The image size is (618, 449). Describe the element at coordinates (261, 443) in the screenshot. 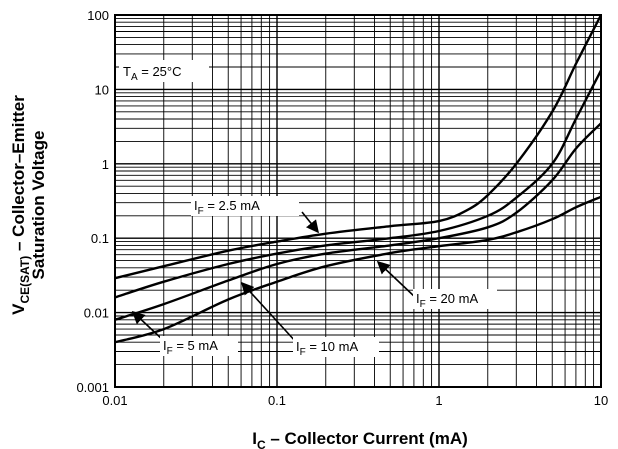

I see `x-axis-title-sub: C` at that location.